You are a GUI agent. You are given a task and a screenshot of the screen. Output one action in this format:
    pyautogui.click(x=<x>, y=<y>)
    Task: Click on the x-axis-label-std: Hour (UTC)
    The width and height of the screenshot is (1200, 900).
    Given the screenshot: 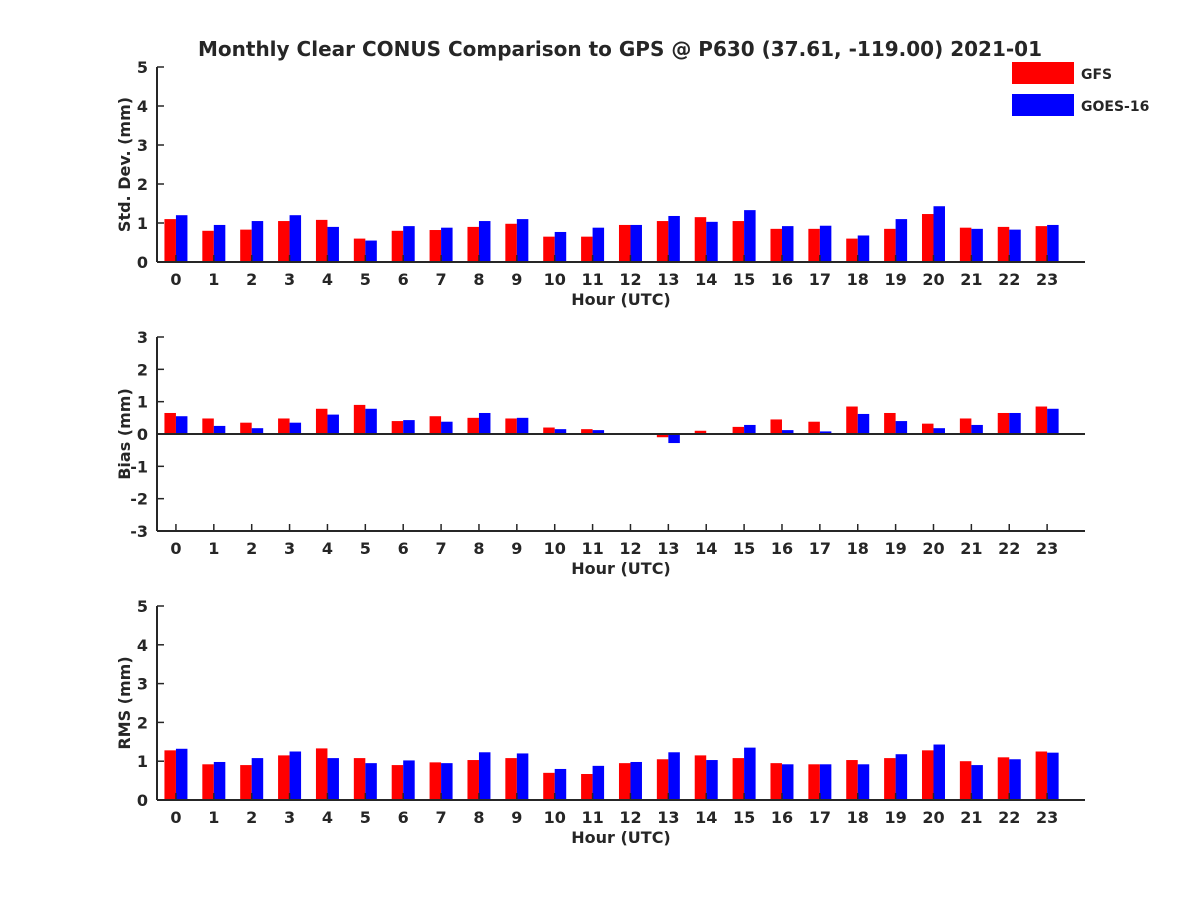 What is the action you would take?
    pyautogui.click(x=621, y=299)
    